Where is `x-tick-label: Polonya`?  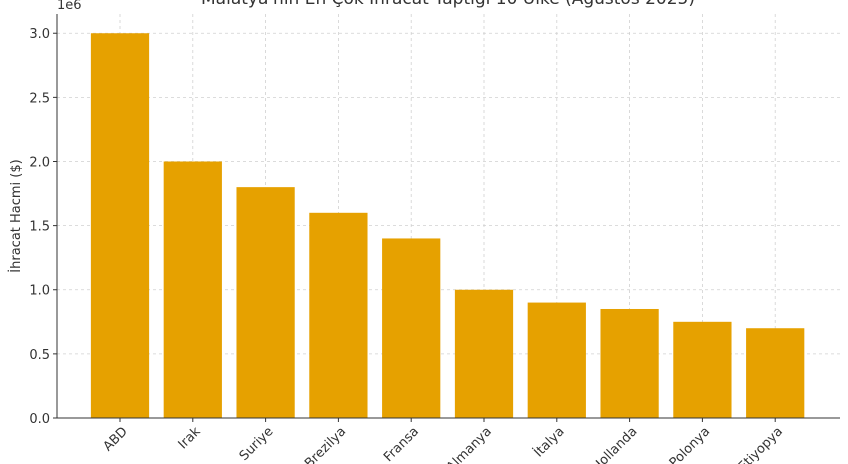
x-tick-label: Polonya is located at coordinates (690, 444).